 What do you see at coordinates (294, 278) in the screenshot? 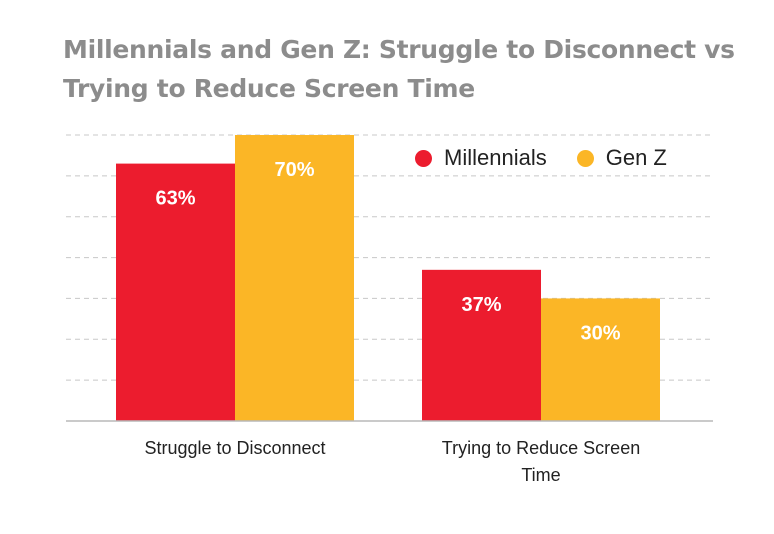
I see `bar-gen-z-struggle-to-disconnect` at bounding box center [294, 278].